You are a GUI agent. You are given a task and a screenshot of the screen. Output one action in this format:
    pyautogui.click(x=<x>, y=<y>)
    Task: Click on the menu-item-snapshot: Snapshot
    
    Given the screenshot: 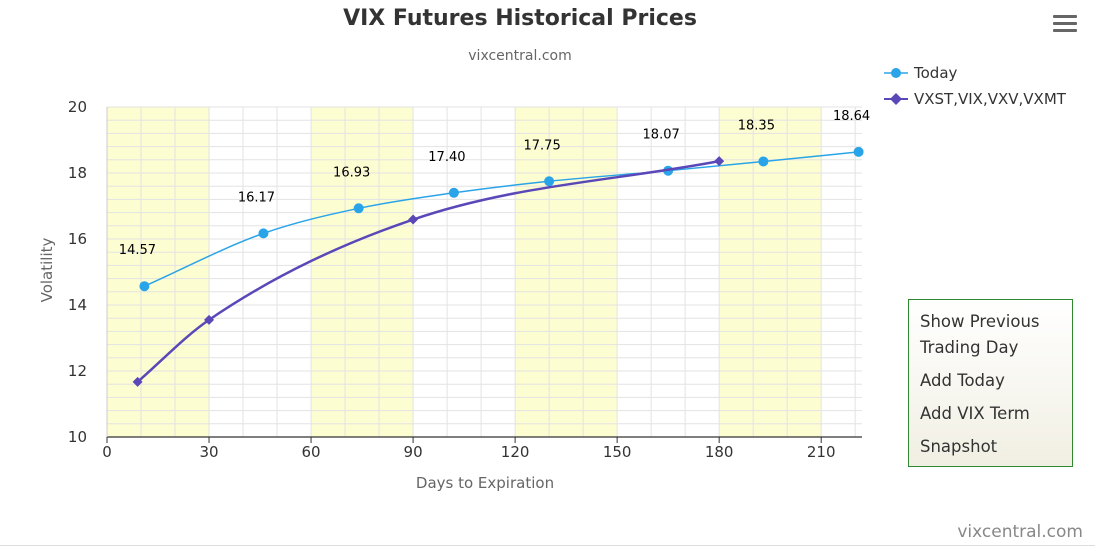 What is the action you would take?
    pyautogui.click(x=959, y=446)
    